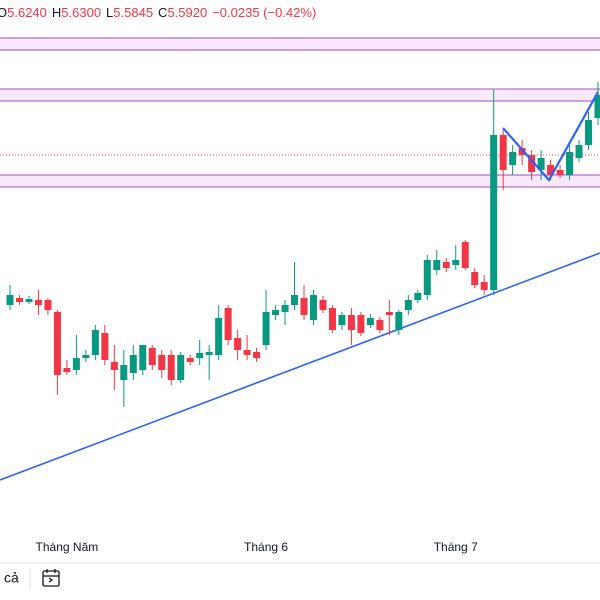 This screenshot has height=600, width=600. Describe the element at coordinates (81, 12) in the screenshot. I see `header-value: 5.6300` at that location.